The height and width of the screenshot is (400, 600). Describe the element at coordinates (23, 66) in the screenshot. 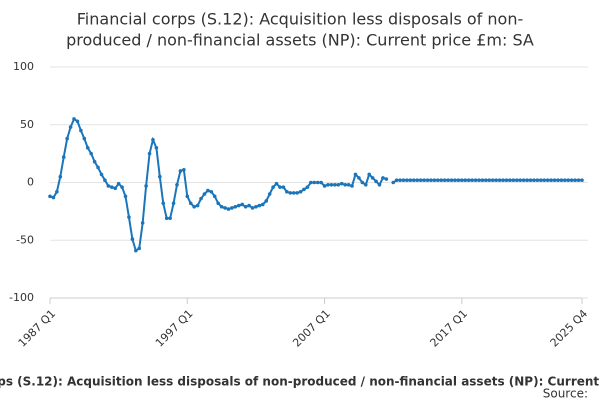

I see `y-tick-label: 100` at that location.